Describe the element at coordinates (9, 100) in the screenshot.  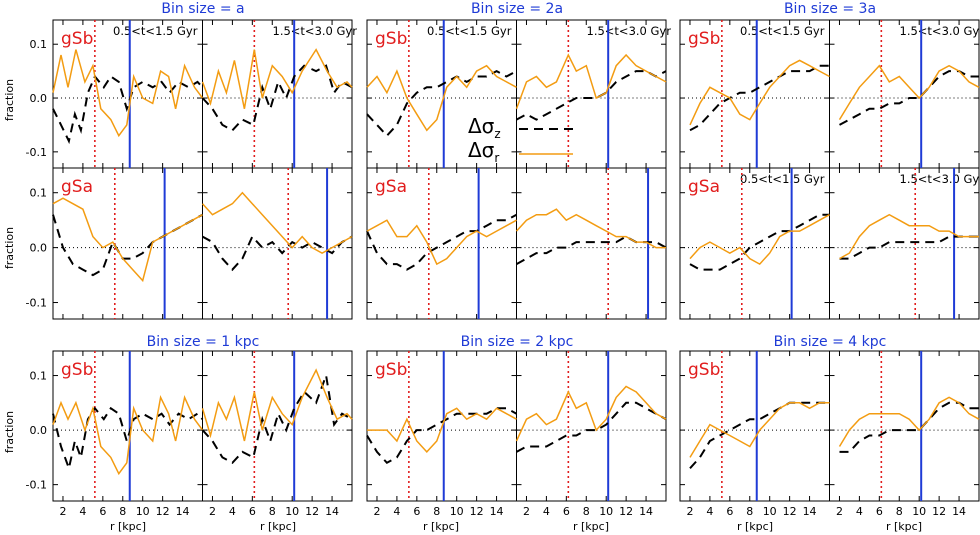
I see `ylabel-top: fraction` at that location.